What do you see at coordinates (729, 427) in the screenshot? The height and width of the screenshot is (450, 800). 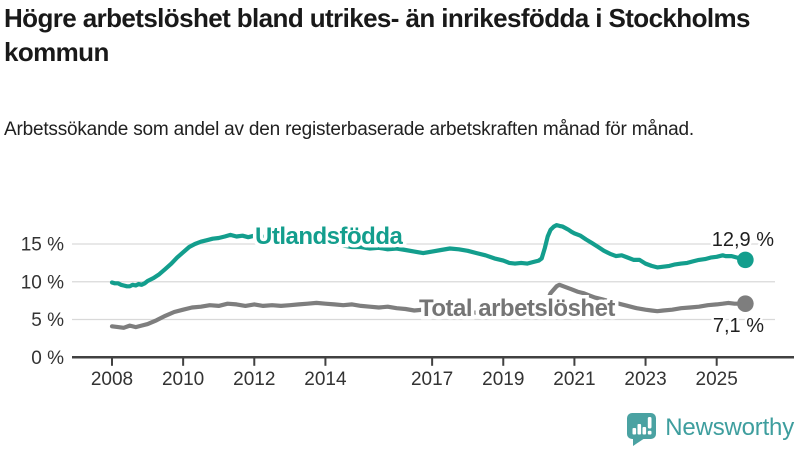 I see `brand-name: Newsworthy` at bounding box center [729, 427].